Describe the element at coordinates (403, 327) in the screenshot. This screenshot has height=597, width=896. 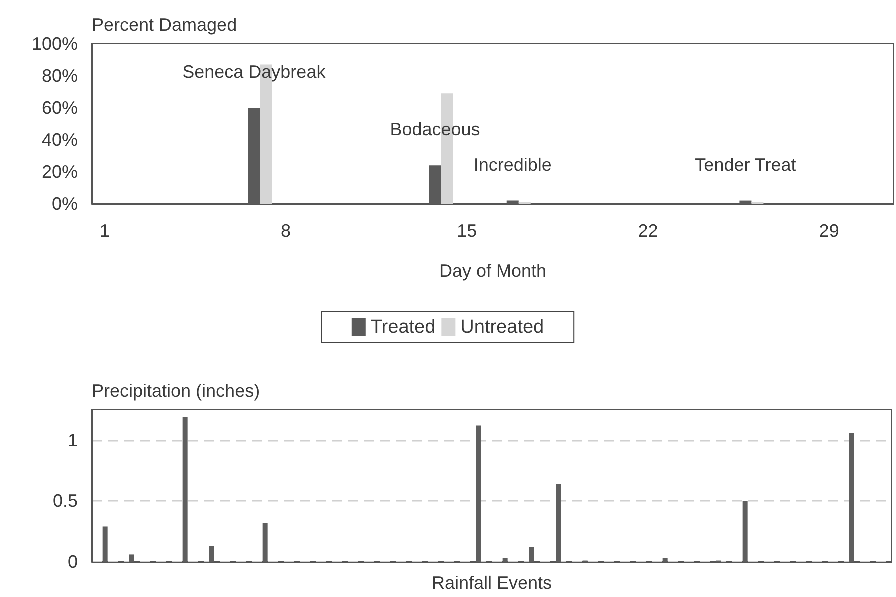
I see `legend-label: Treated` at that location.